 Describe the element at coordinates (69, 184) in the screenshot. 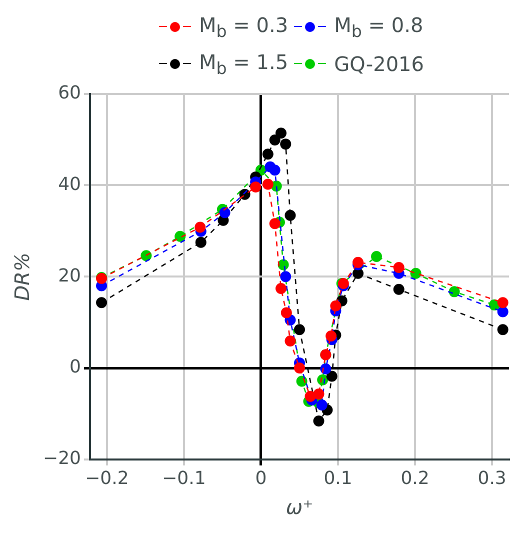

I see `y-tick-label: 40` at that location.